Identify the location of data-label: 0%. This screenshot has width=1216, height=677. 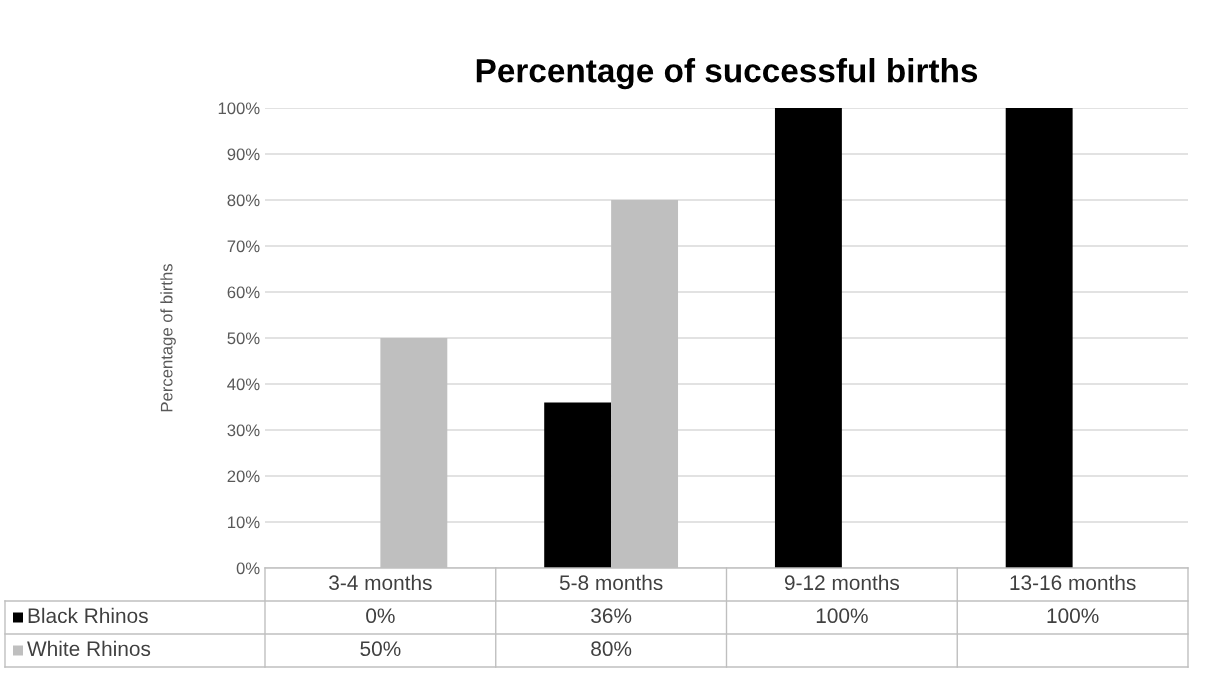
(380, 616).